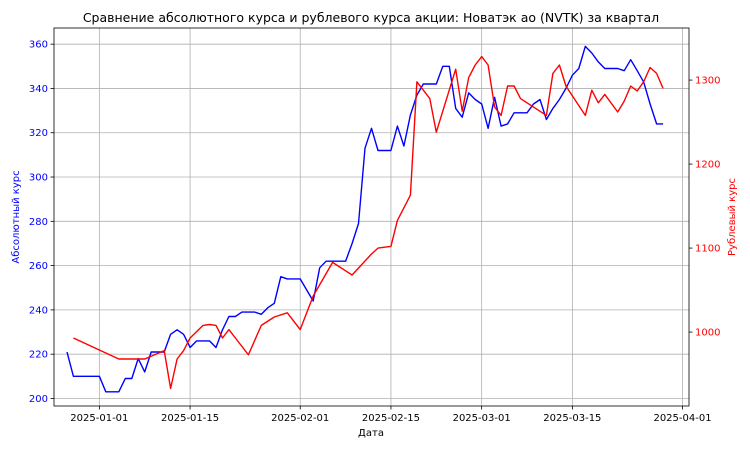 Image resolution: width=750 pixels, height=450 pixels. Describe the element at coordinates (572, 418) in the screenshot. I see `x-tick-label: 2025-03-15` at that location.